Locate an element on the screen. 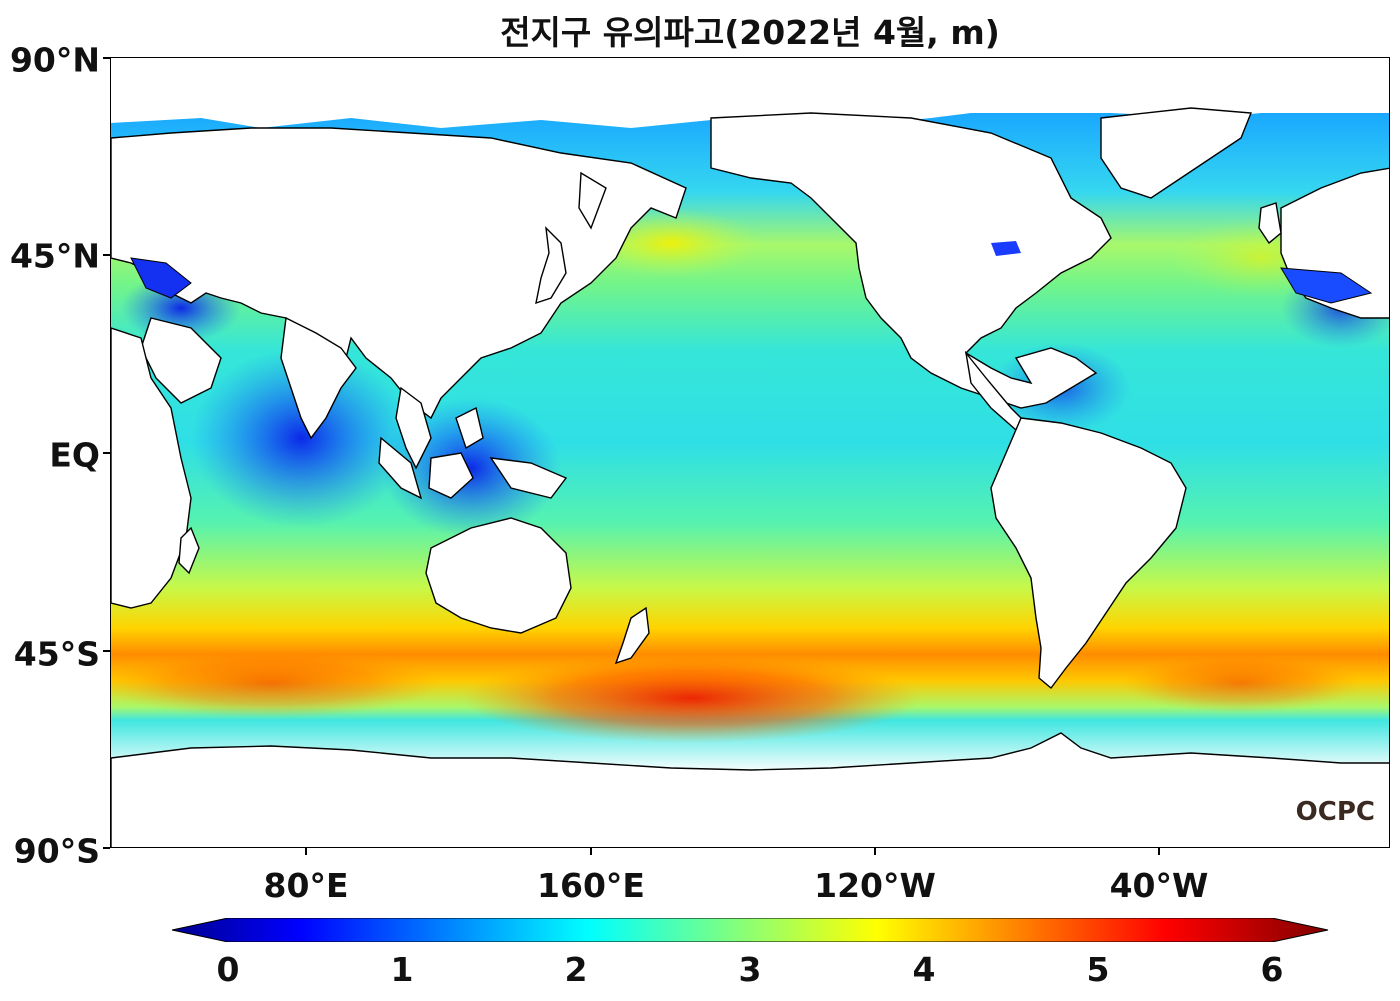 The height and width of the screenshot is (1001, 1400). lat-label-eq: EQ is located at coordinates (74, 455).